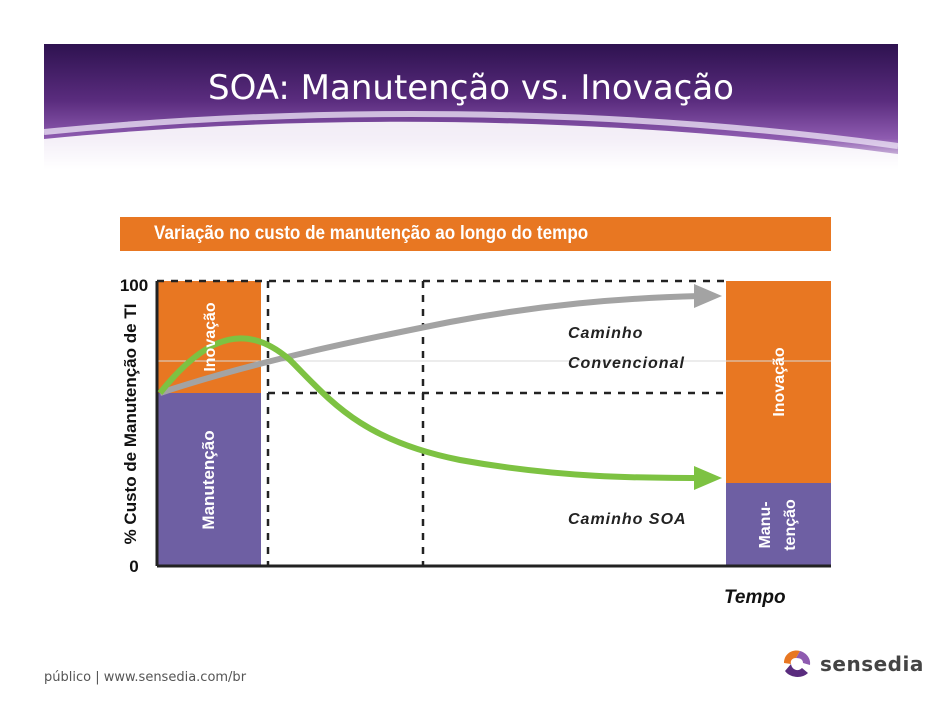 Image resolution: width=942 pixels, height=728 pixels. I want to click on conventional-label-2: Convencional, so click(626, 363).